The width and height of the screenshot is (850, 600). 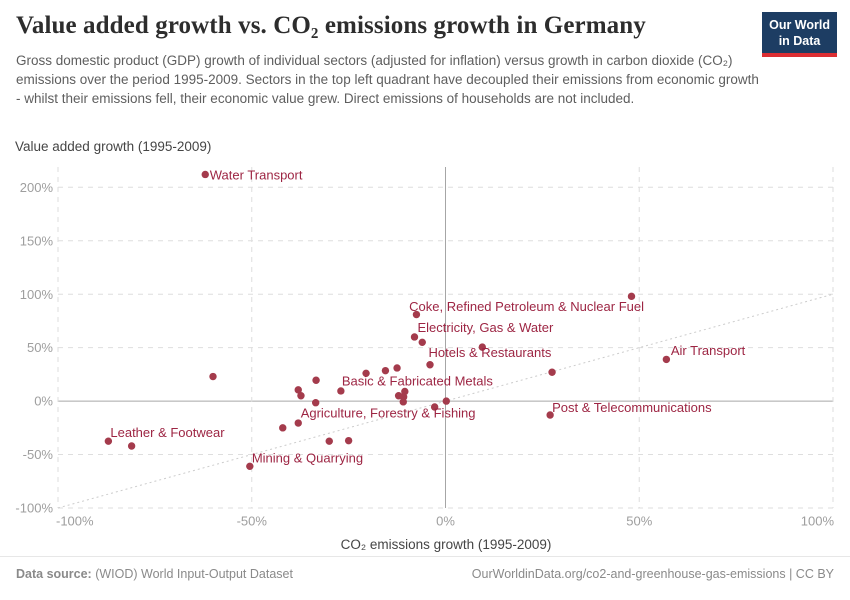 I want to click on data-point-leather-footwear, so click(x=108, y=441).